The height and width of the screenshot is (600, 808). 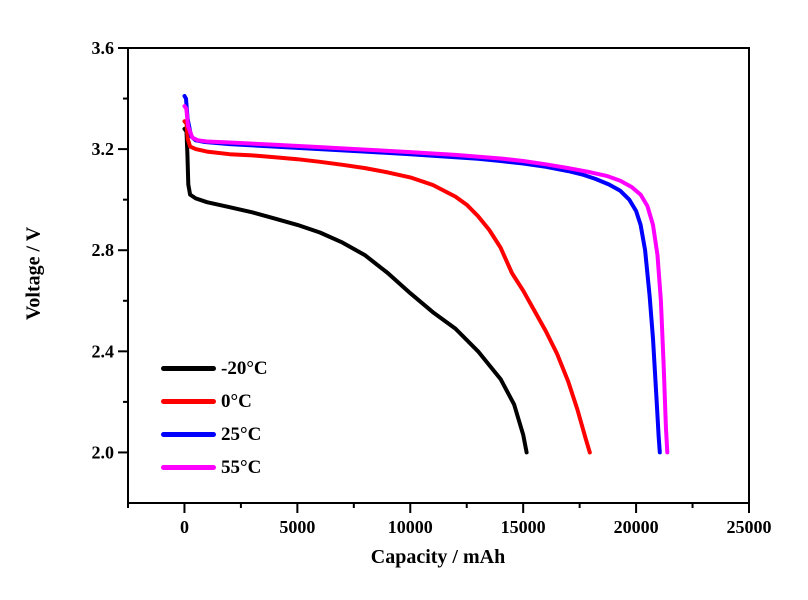 What do you see at coordinates (636, 527) in the screenshot?
I see `x-tick-label: 20000` at bounding box center [636, 527].